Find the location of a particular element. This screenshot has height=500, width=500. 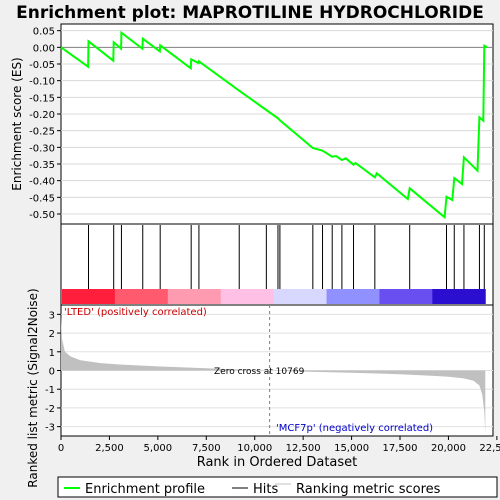

es-y-tick-label: -0.15 is located at coordinates (42, 98).